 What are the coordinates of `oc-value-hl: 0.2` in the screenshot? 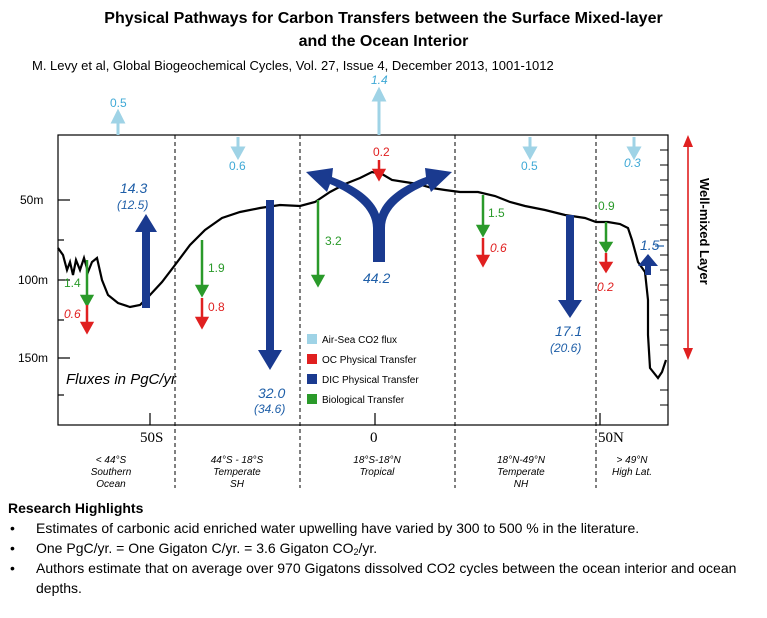 It's located at (605, 287).